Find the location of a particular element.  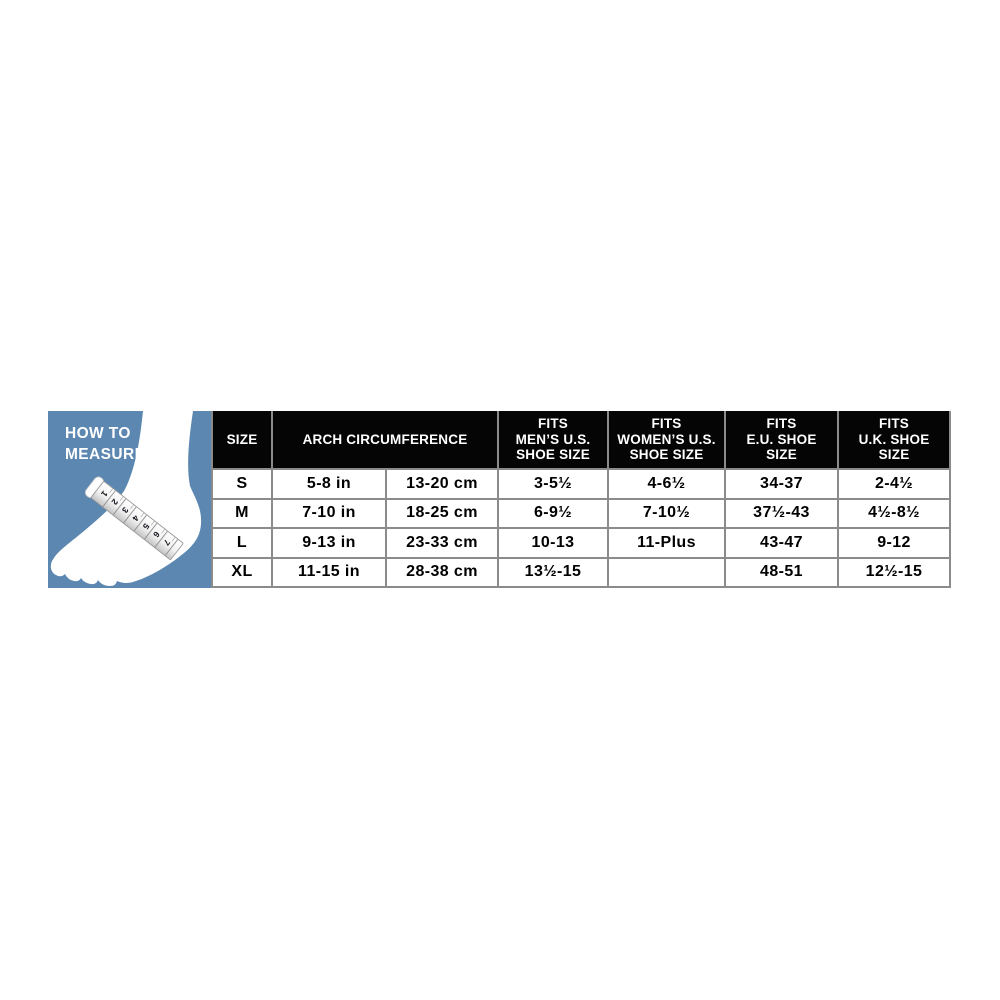

table-cell: 7-10½ is located at coordinates (666, 513).